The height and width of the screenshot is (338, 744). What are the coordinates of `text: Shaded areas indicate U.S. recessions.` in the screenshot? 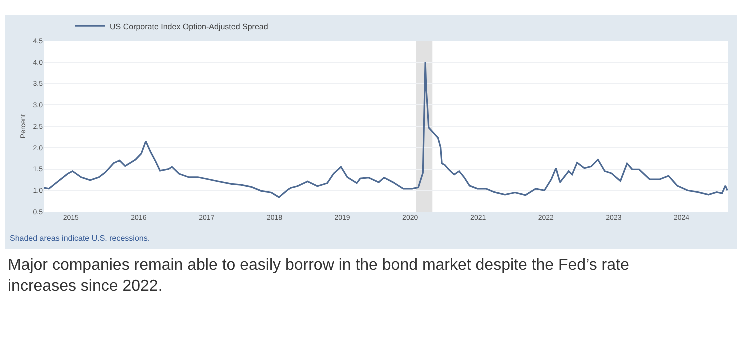 It's located at (80, 238).